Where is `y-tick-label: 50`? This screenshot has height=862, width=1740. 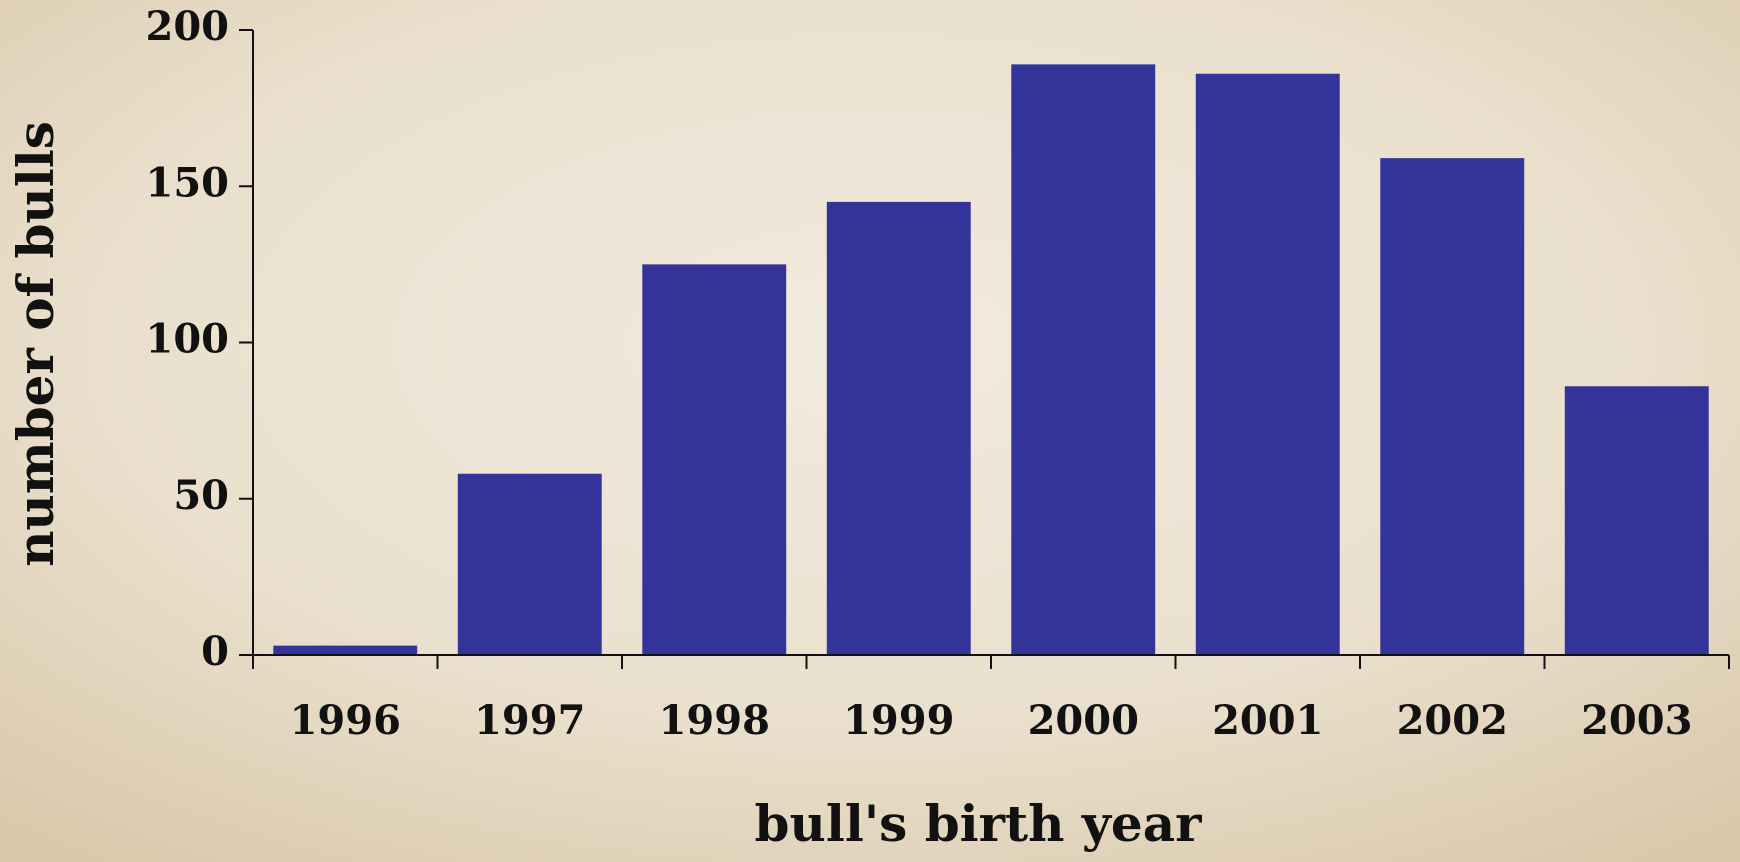 y-tick-label: 50 is located at coordinates (201, 495).